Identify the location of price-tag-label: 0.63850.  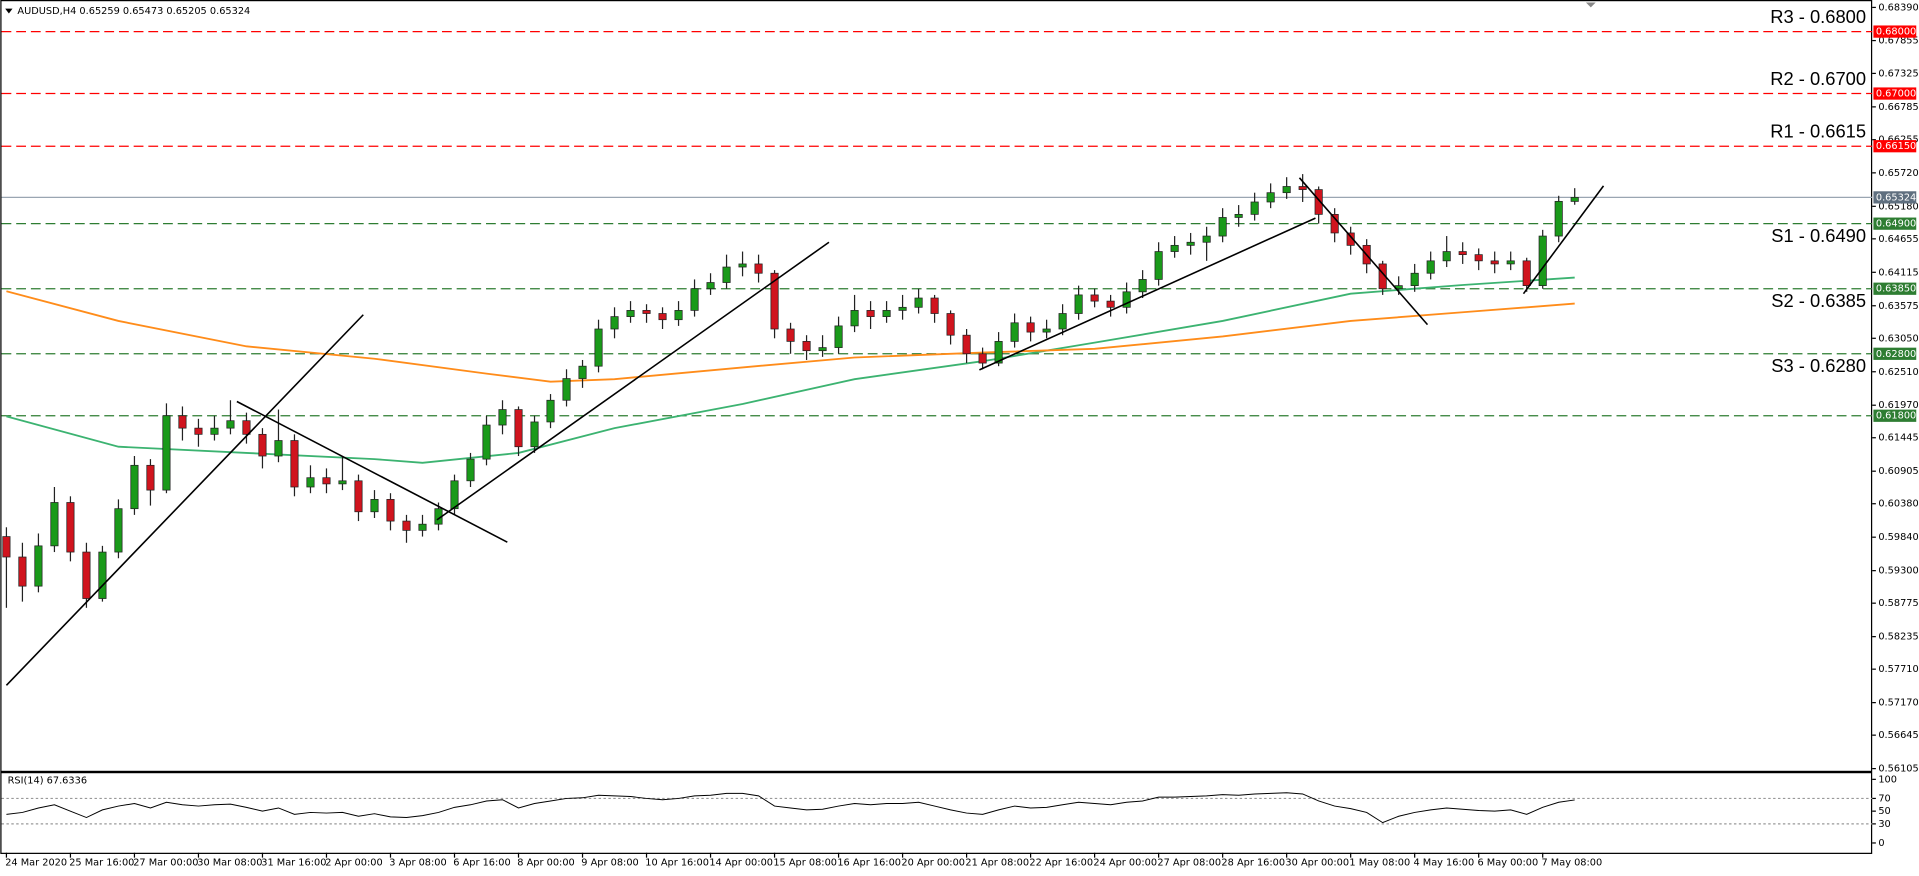
(1896, 289).